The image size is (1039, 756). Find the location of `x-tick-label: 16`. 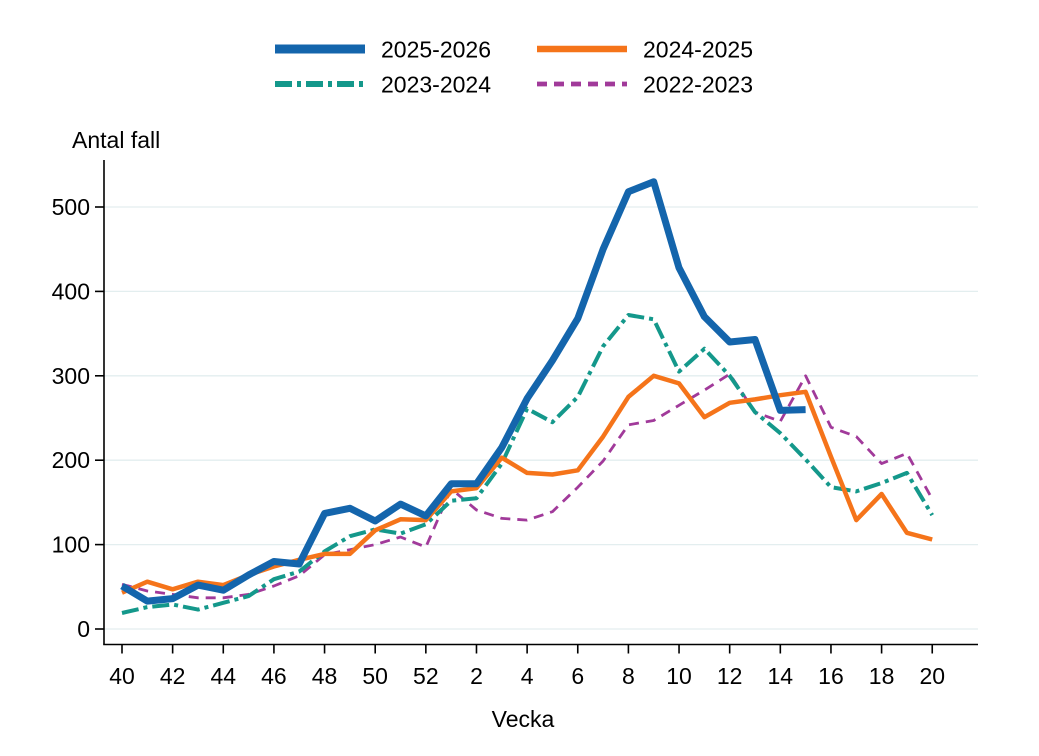

x-tick-label: 16 is located at coordinates (831, 676).